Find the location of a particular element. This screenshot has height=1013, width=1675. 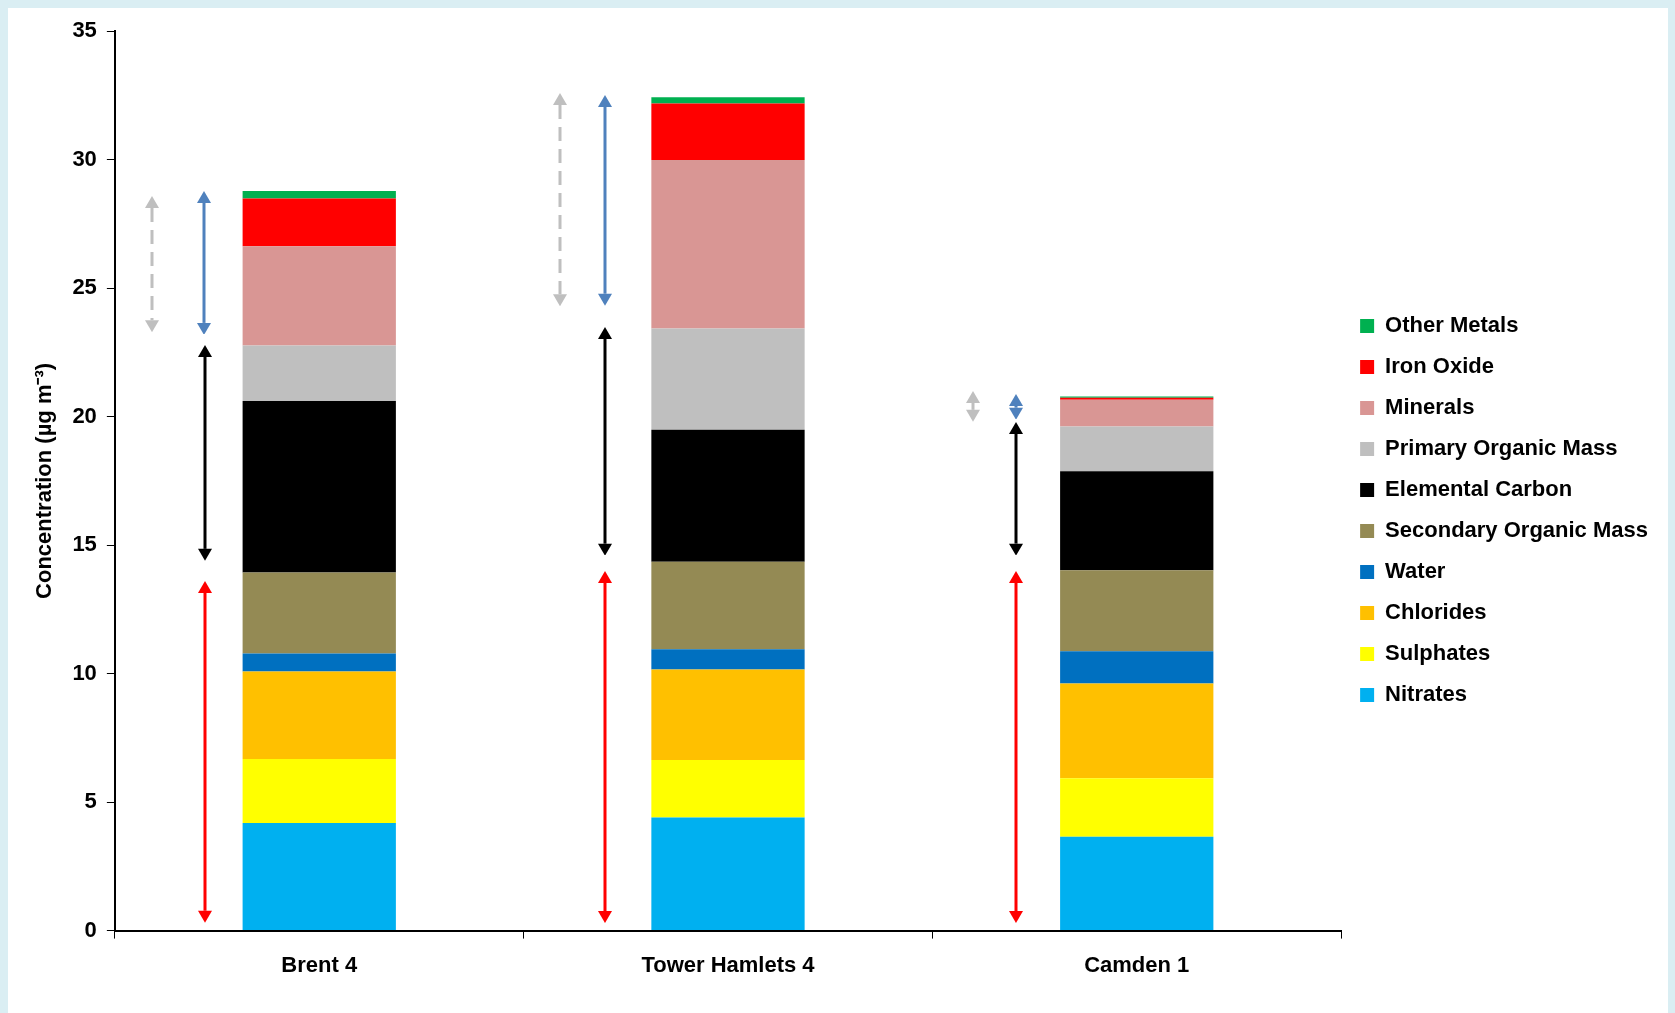

y-tick-label: 30 is located at coordinates (84, 158).